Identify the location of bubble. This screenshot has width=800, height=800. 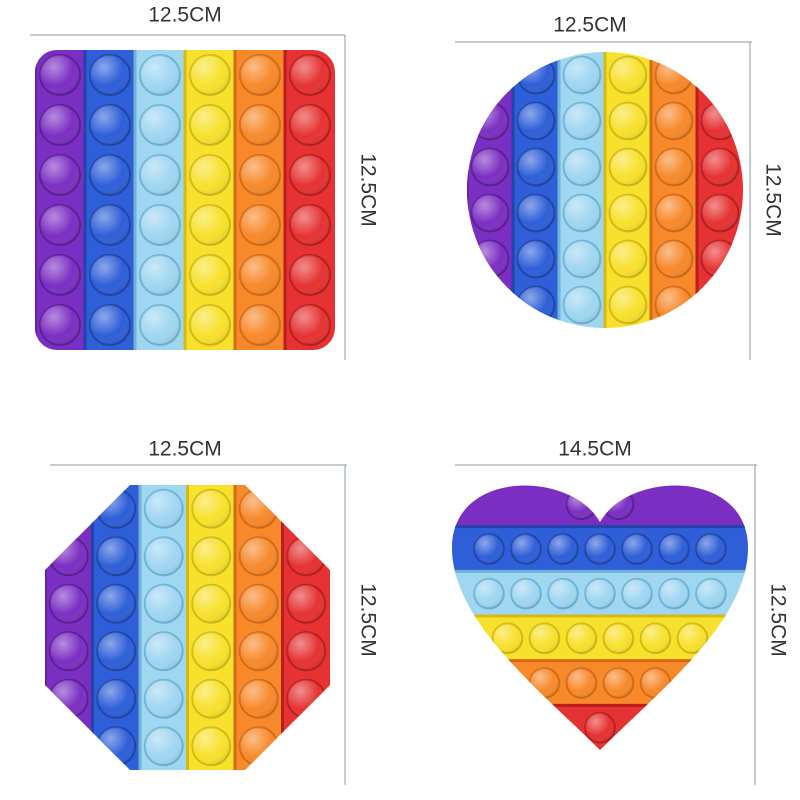
(720, 305).